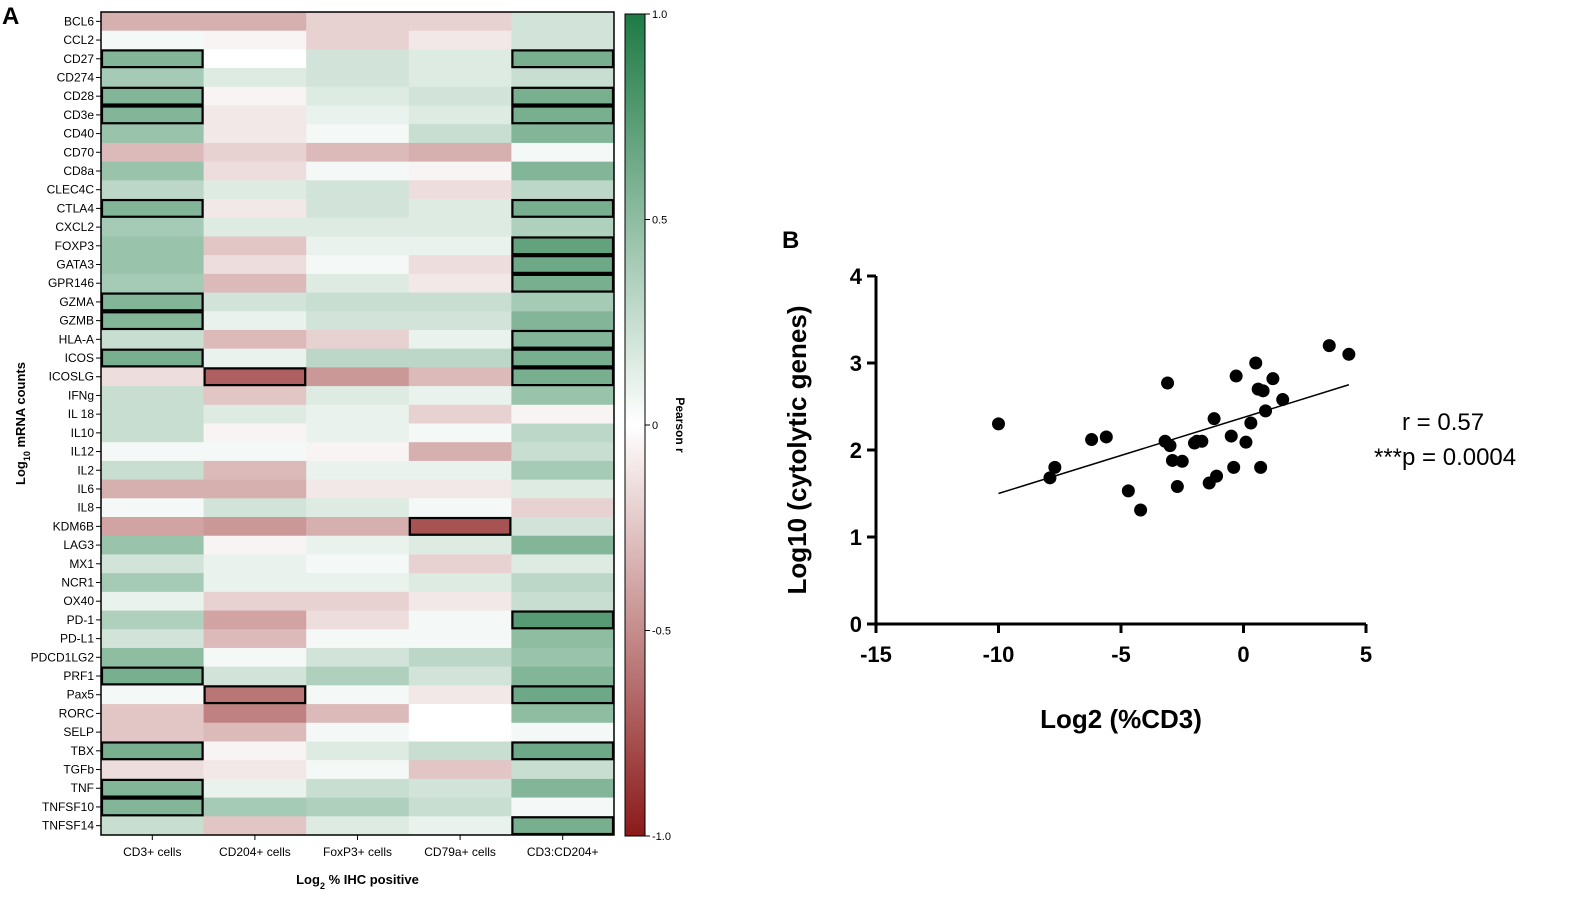 This screenshot has width=1578, height=899. I want to click on row-label: IL8, so click(85, 508).